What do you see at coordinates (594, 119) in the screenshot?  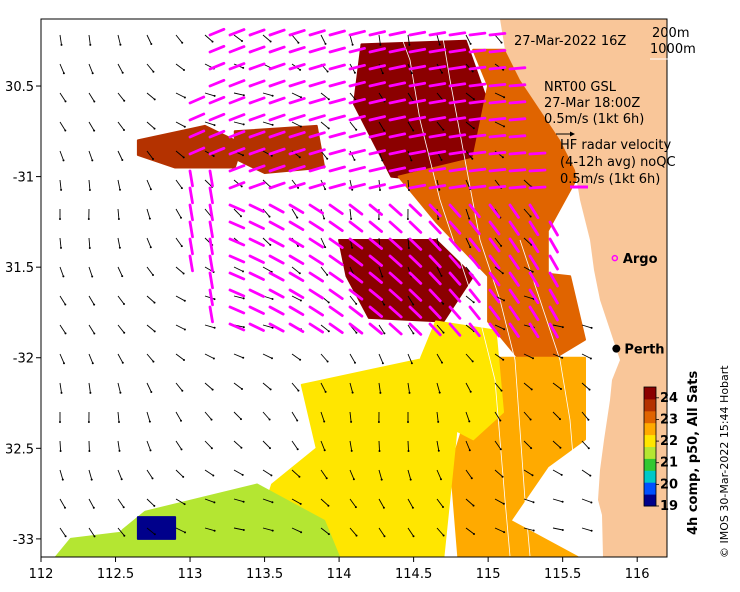 I see `gsl-scale-label: 0.5m/s (1kt 6h)` at bounding box center [594, 119].